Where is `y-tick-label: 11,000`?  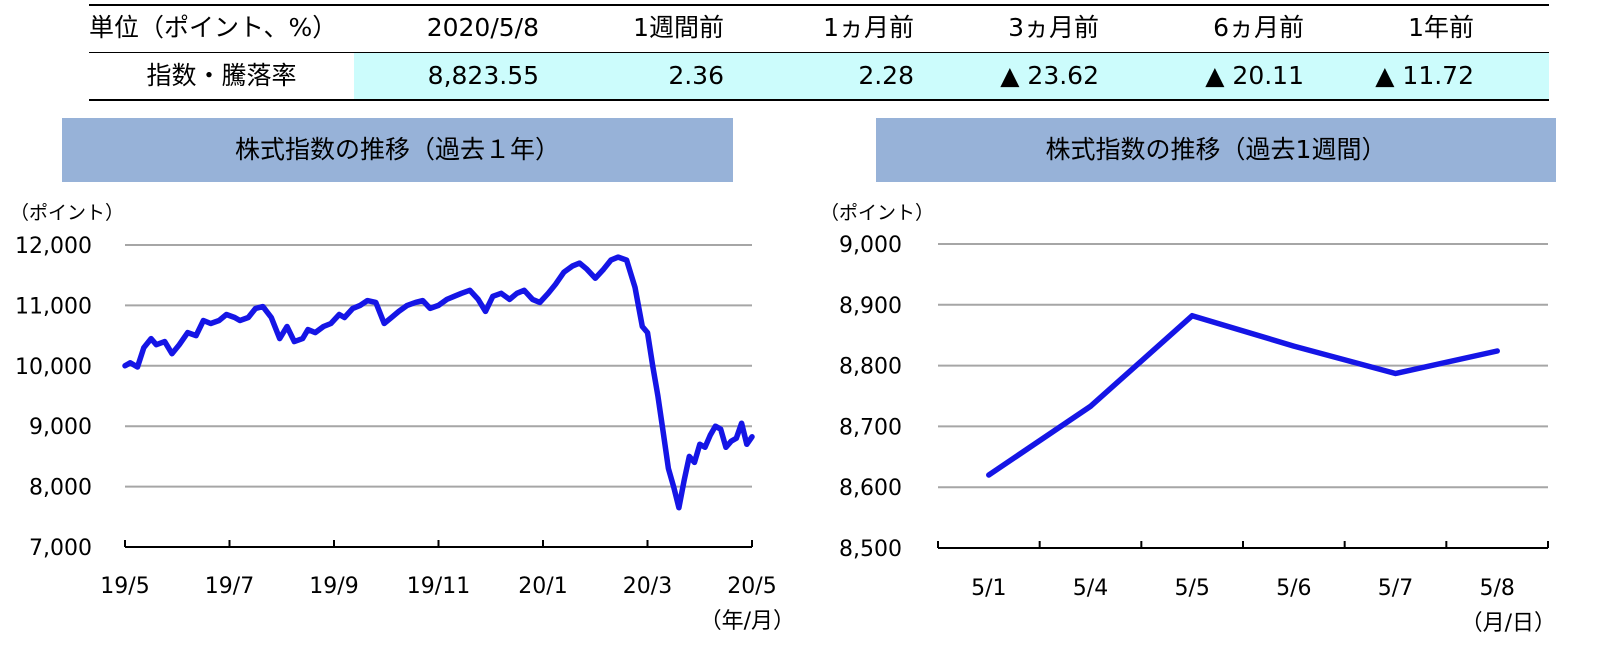
y-tick-label: 11,000 is located at coordinates (53, 306).